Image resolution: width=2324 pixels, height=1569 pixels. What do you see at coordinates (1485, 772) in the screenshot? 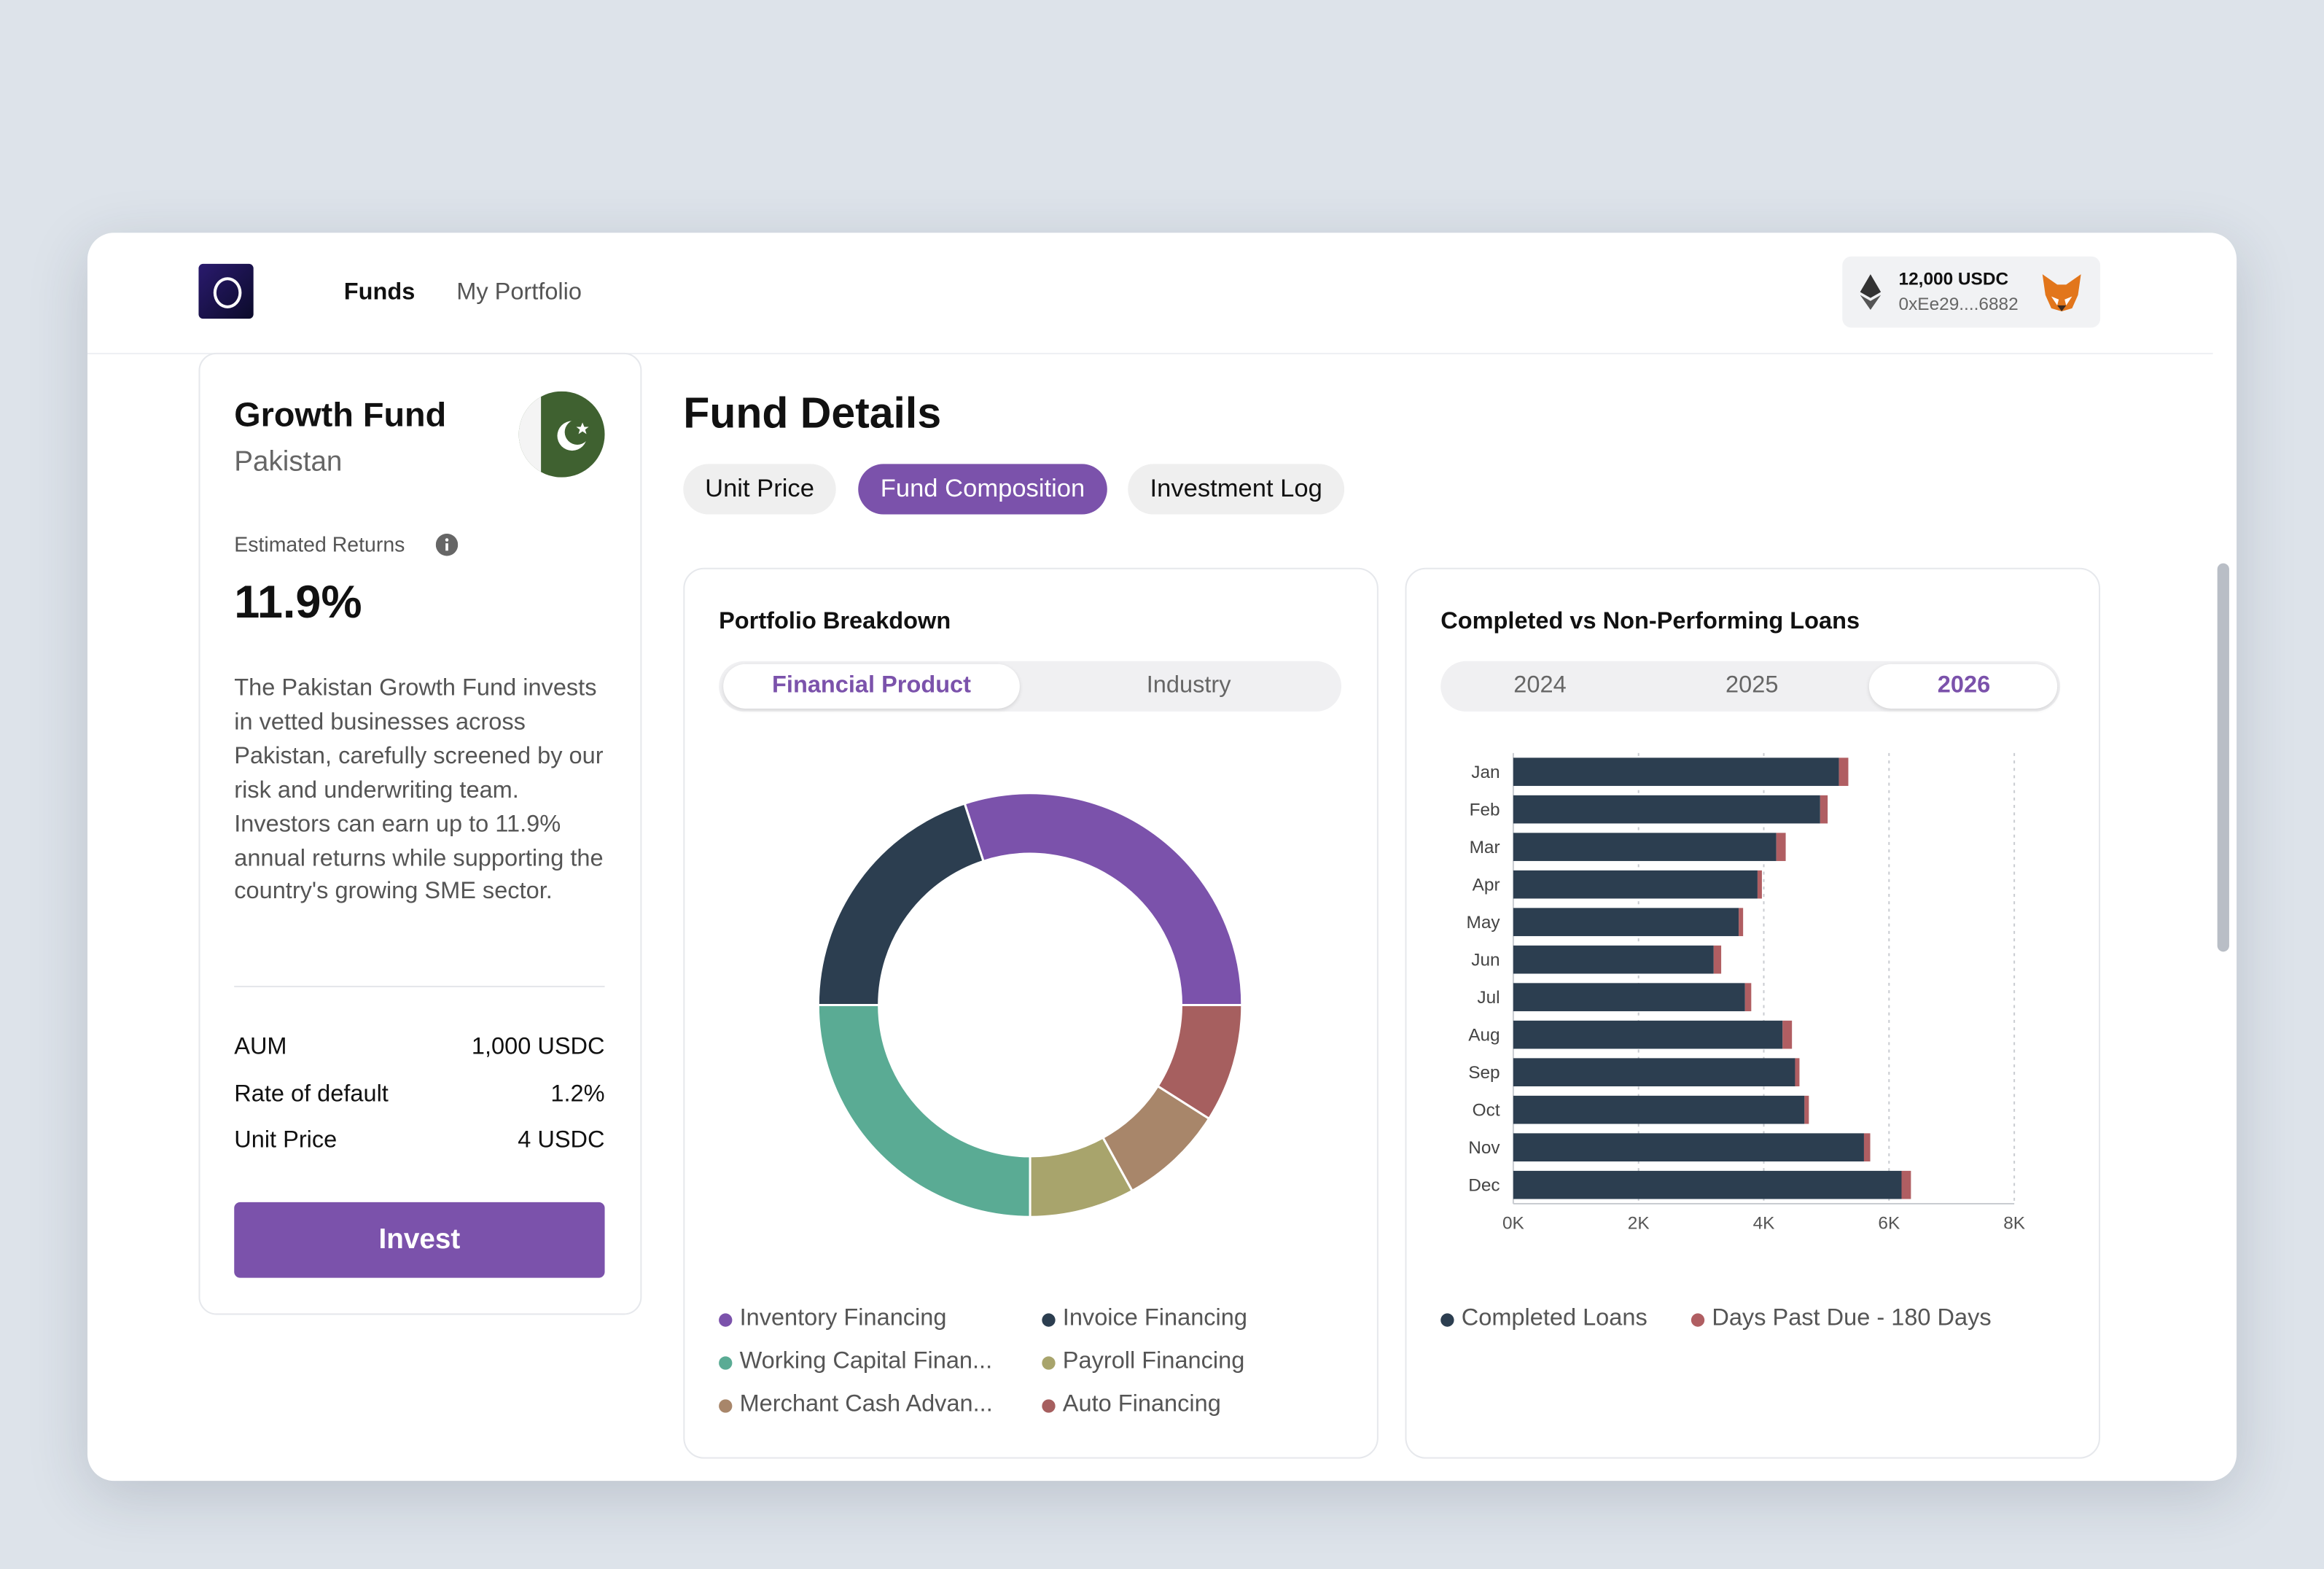
I see `y-tick-label: Jan` at bounding box center [1485, 772].